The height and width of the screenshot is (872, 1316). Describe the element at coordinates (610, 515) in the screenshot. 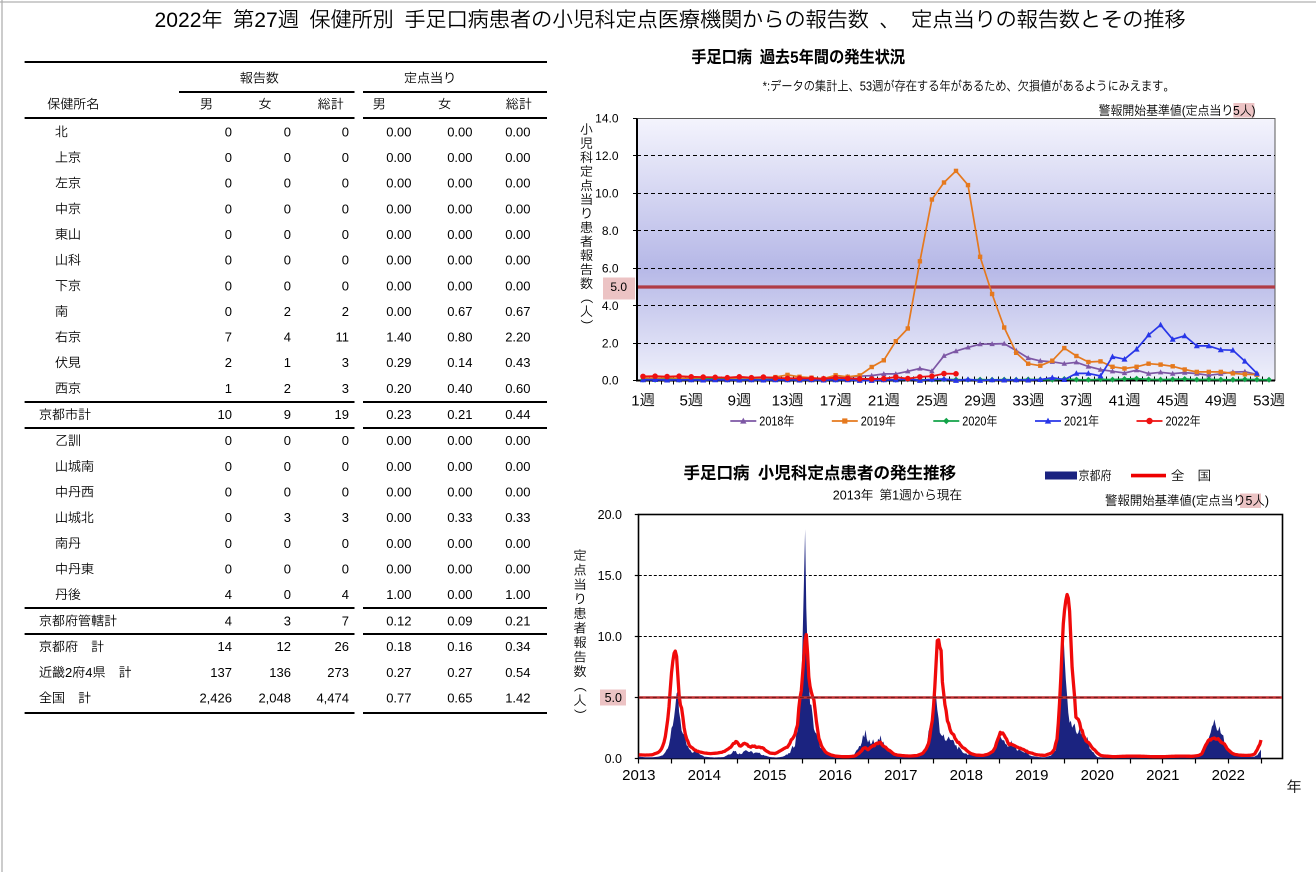

I see `svg-text: 20.0` at that location.